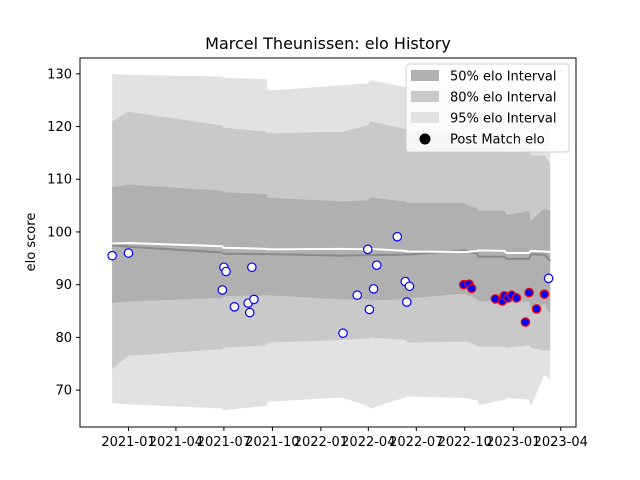  What do you see at coordinates (272, 442) in the screenshot?
I see `x-tick-label-4: 2021-10` at bounding box center [272, 442].